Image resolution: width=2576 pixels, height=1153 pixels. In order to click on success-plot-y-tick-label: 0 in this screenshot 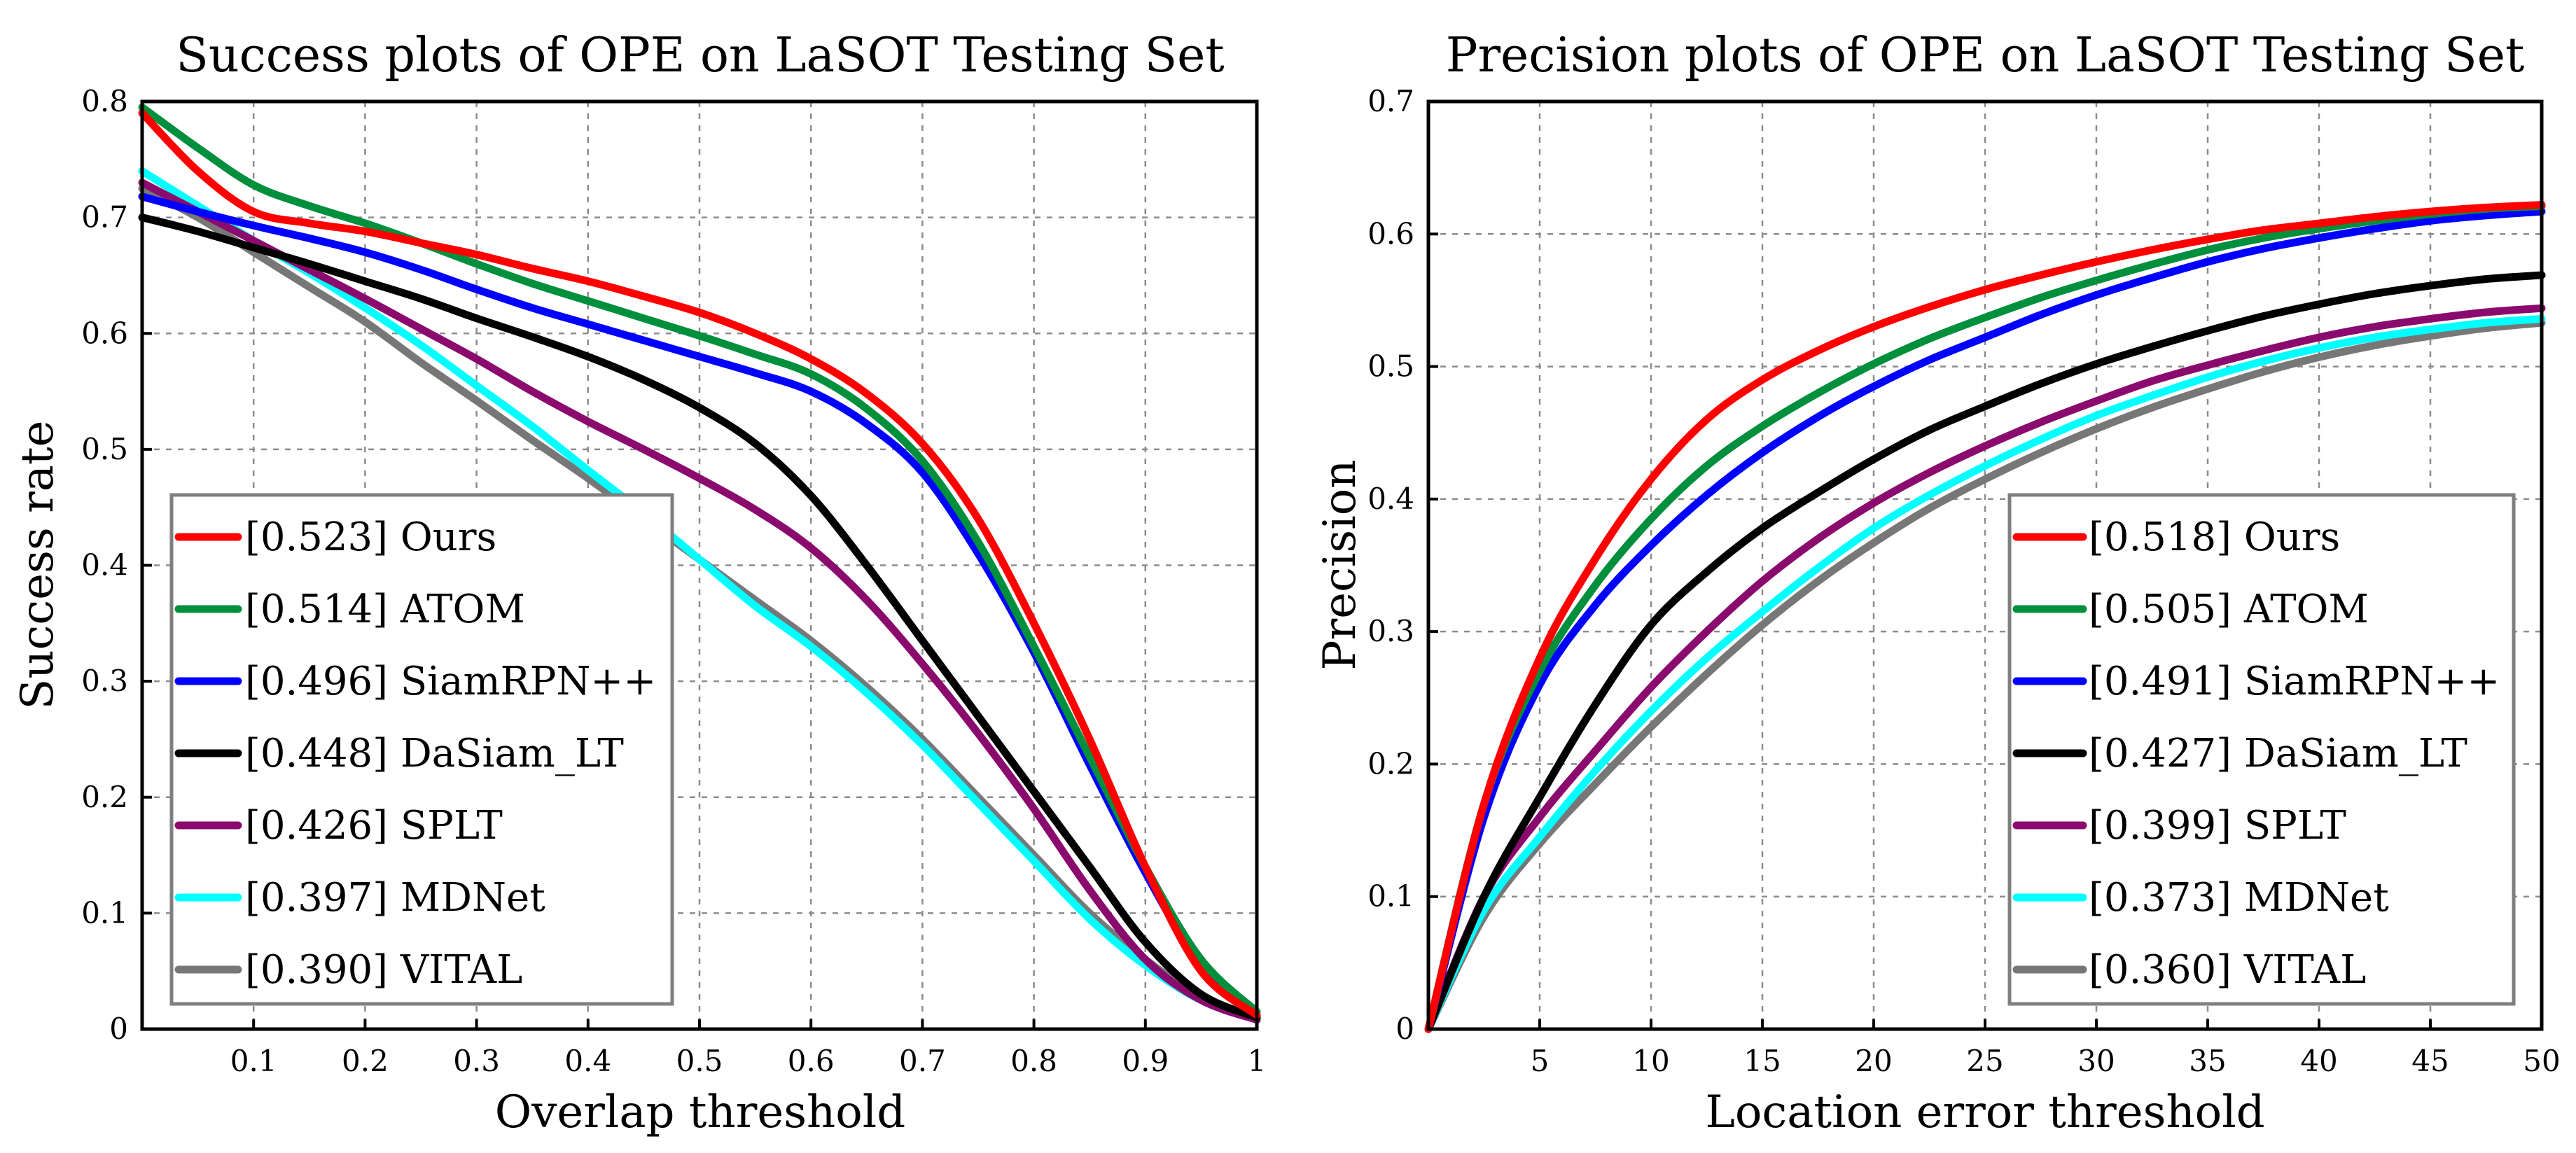, I will do `click(118, 1029)`.